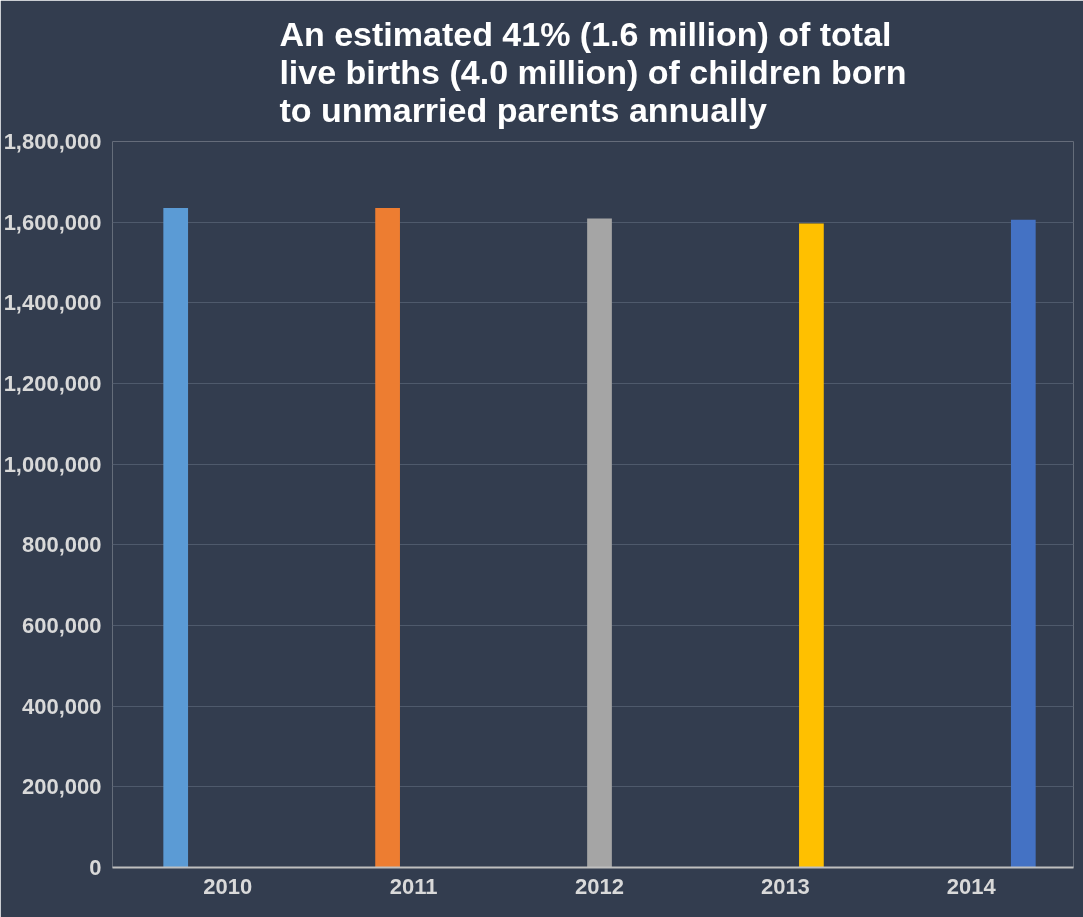  Describe the element at coordinates (52, 222) in the screenshot. I see `y-tick-label: 1,600,000` at that location.